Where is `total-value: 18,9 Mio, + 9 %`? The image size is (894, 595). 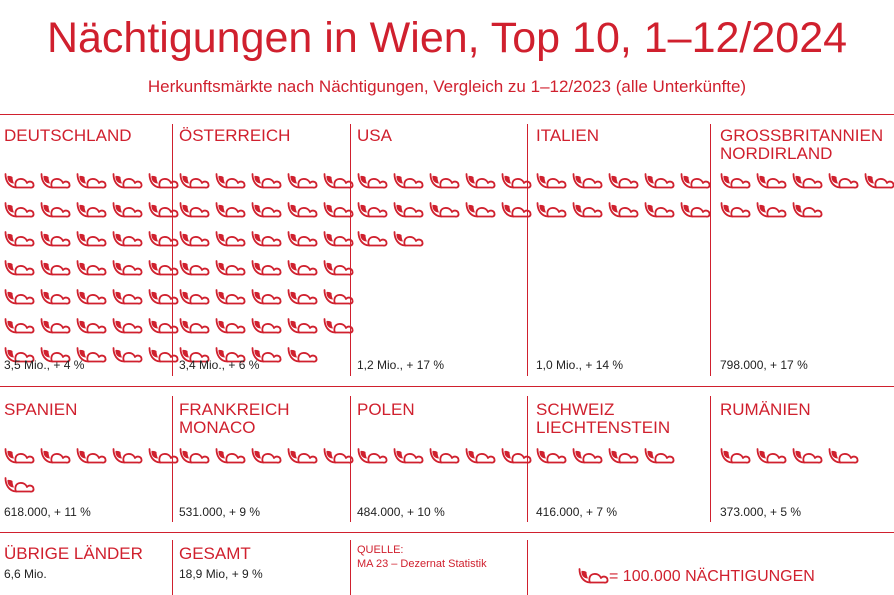 total-value: 18,9 Mio, + 9 % is located at coordinates (221, 574).